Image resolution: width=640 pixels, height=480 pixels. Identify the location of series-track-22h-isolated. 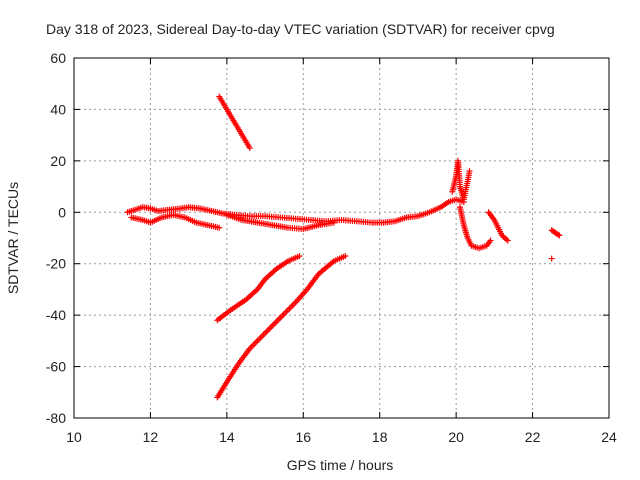
(551, 258).